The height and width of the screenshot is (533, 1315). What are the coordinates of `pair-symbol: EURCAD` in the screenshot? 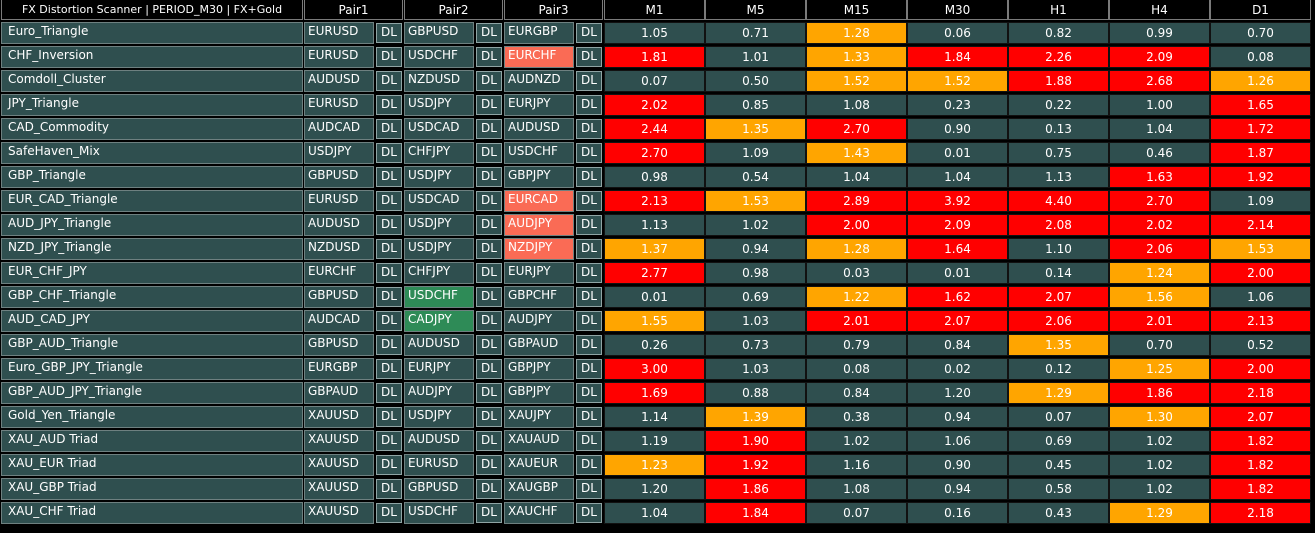 It's located at (539, 201).